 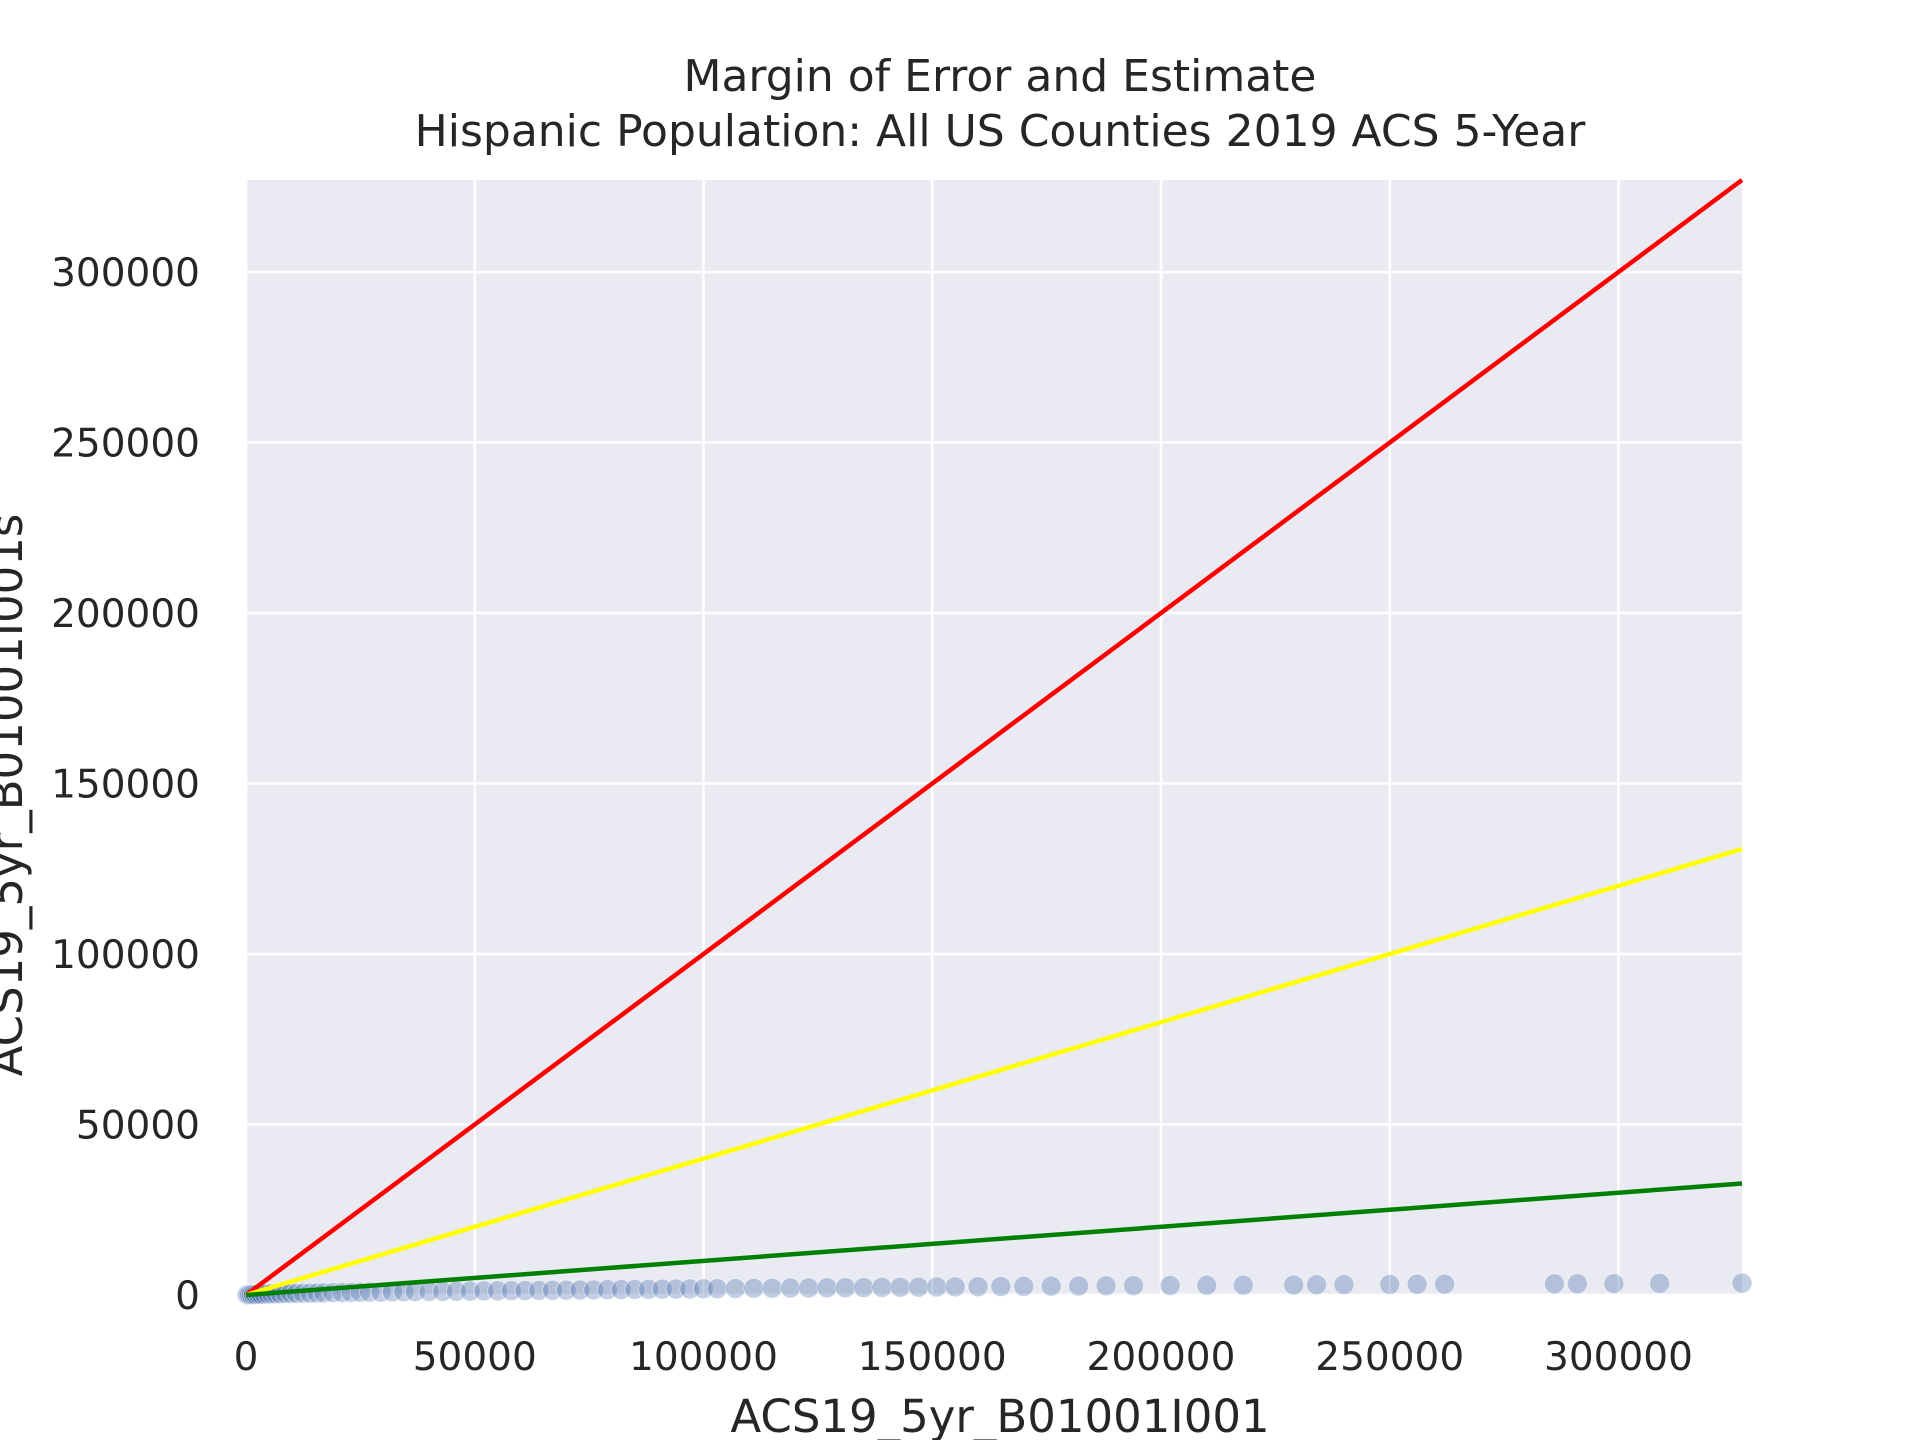 I want to click on x-tick-label: 250000, so click(x=1389, y=1357).